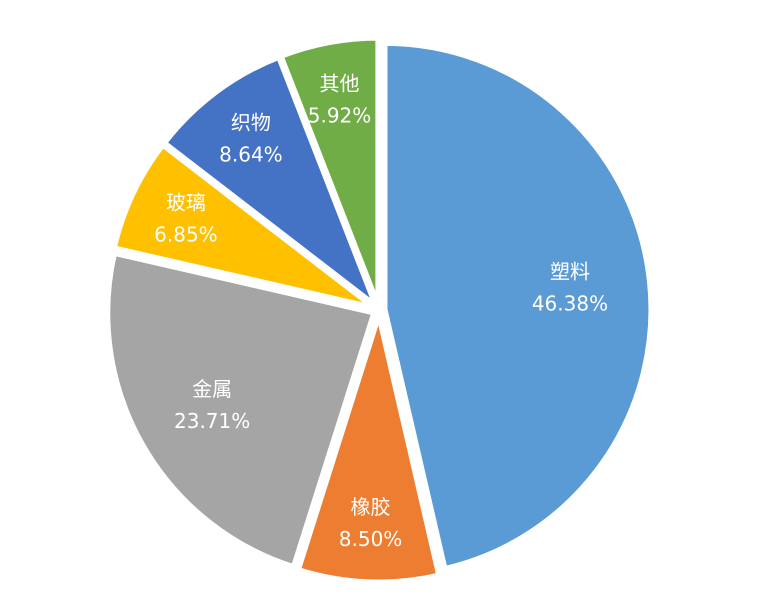  I want to click on slice-value-label: 46.38%, so click(570, 304).